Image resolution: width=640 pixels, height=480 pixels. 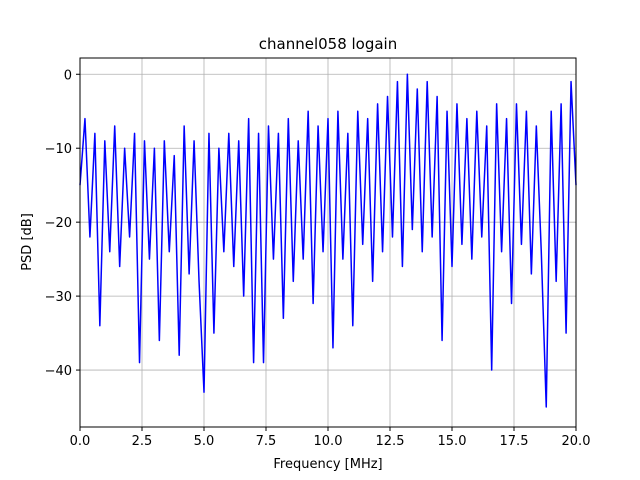 I want to click on x-tick-label: 7.5, so click(x=266, y=441).